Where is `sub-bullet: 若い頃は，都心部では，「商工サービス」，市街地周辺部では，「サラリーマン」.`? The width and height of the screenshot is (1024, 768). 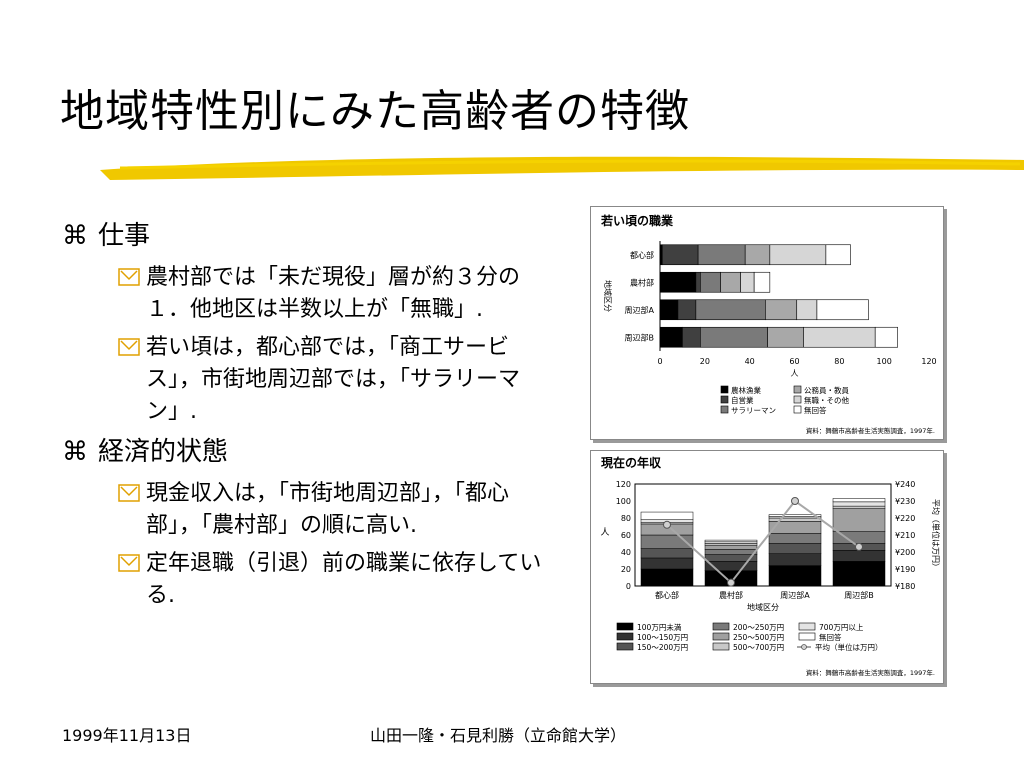 sub-bullet: 若い頃は，都心部では，「商工サービス」，市街地周辺部では，「サラリーマン」. is located at coordinates (337, 380).